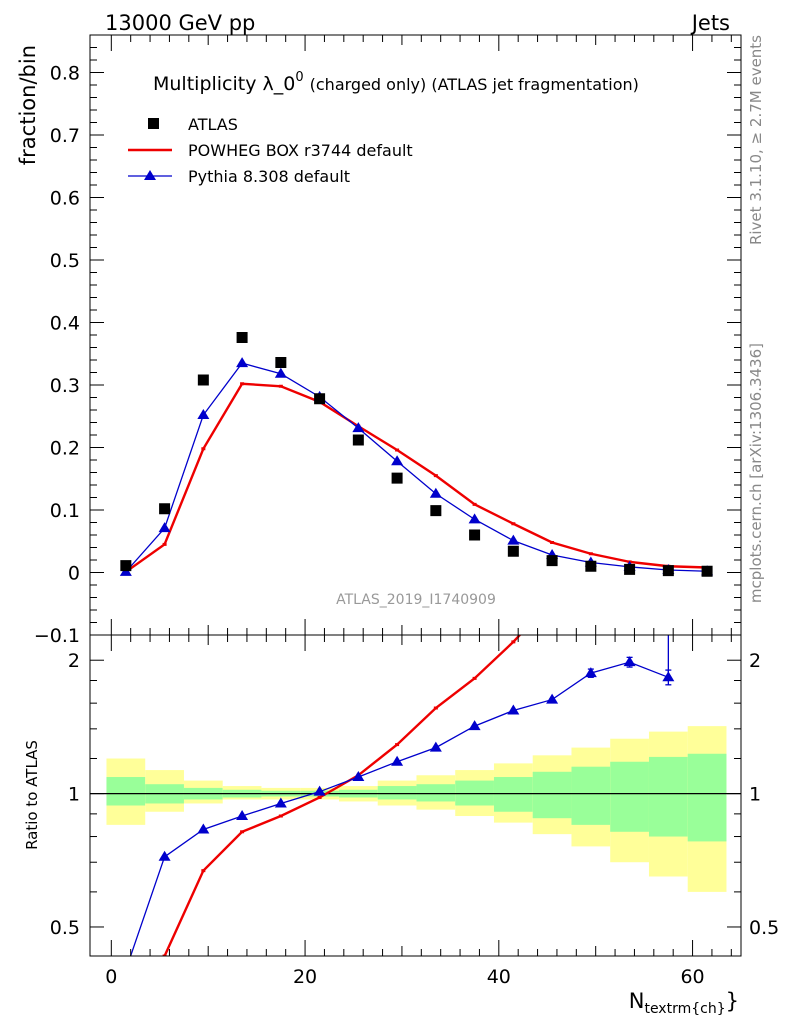  Describe the element at coordinates (499, 977) in the screenshot. I see `x-tick-label: 40` at that location.